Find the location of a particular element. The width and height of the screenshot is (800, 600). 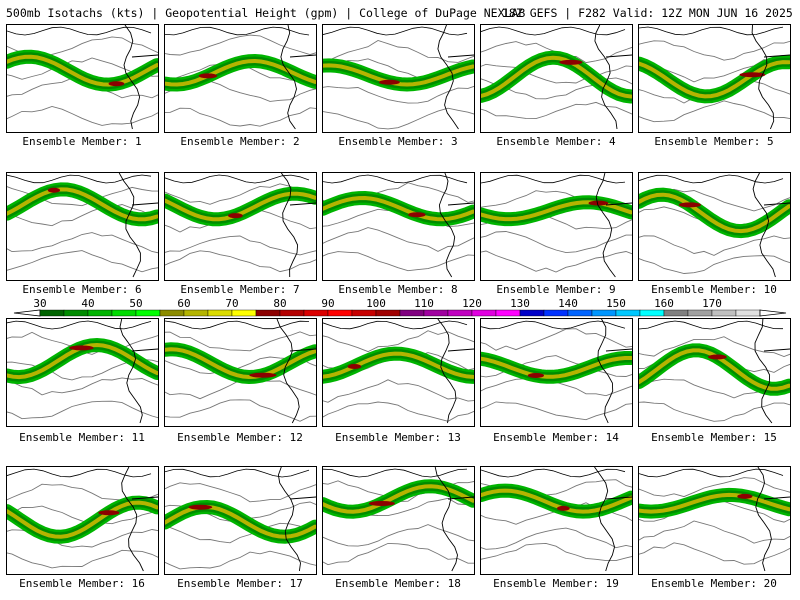

colorbar-tick-label: 60 is located at coordinates (184, 303).